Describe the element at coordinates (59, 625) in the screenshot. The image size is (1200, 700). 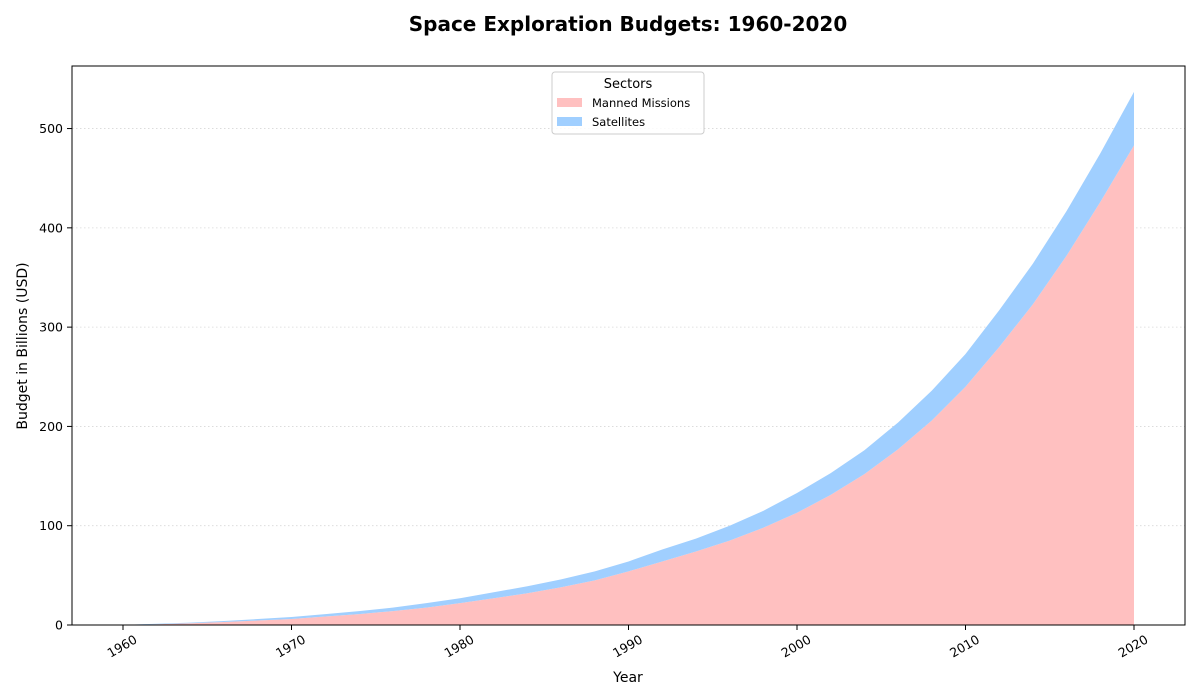
I see `y-tick-label: 0` at that location.